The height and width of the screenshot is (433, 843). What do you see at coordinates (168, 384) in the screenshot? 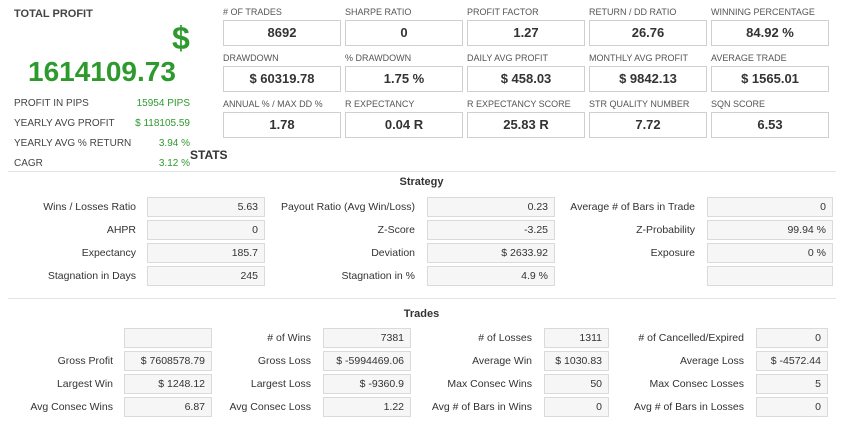
I see `trade-value: $ 1248.12` at bounding box center [168, 384].